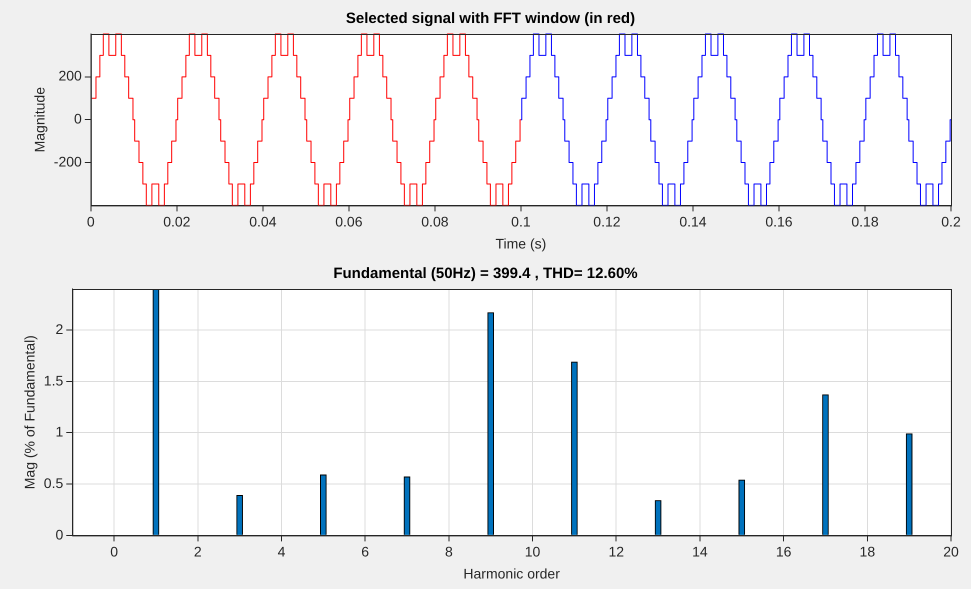 Image resolution: width=971 pixels, height=589 pixels. I want to click on x-tick-label: 8, so click(448, 552).